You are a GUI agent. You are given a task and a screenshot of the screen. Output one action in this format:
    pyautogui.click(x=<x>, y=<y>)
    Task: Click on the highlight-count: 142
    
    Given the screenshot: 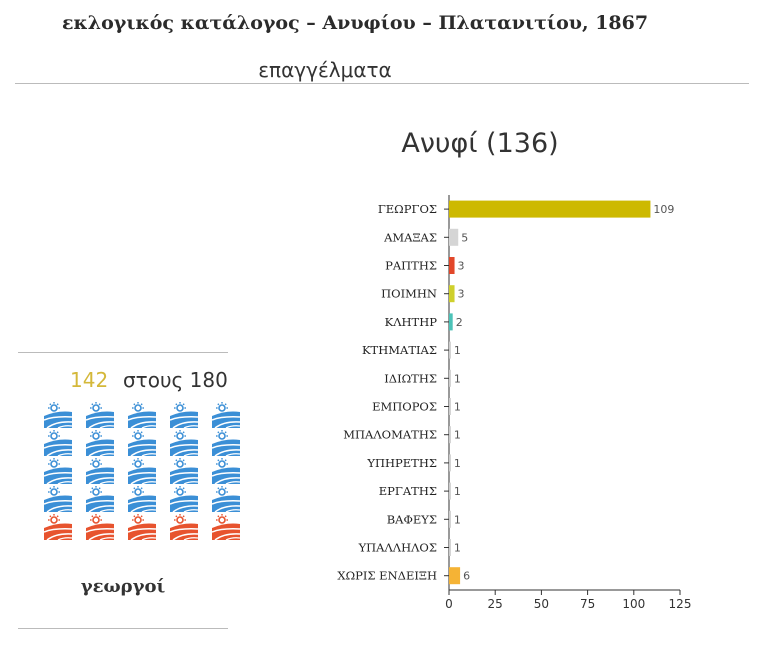 What is the action you would take?
    pyautogui.click(x=89, y=380)
    